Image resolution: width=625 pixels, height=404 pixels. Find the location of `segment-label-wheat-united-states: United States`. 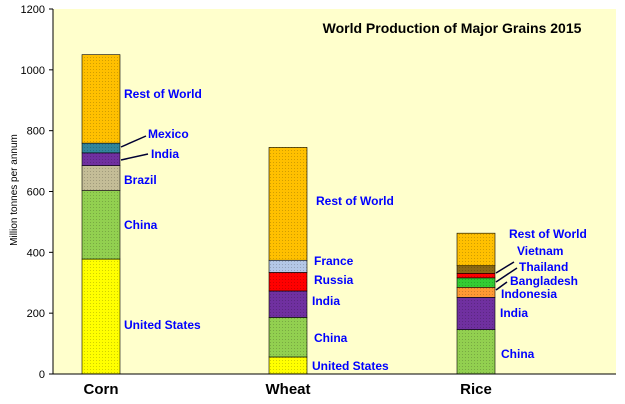

segment-label-wheat-united-states: United States is located at coordinates (350, 366).